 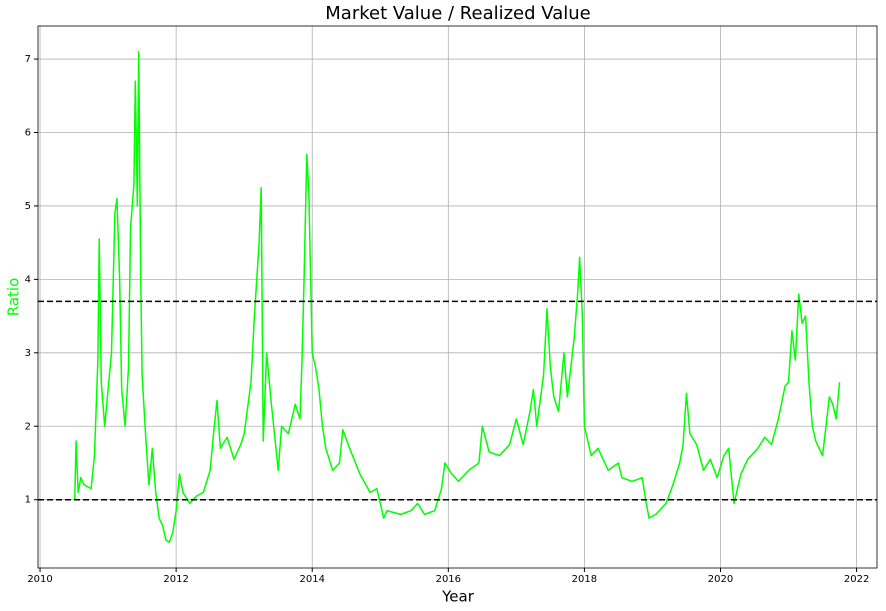 What do you see at coordinates (28, 132) in the screenshot?
I see `y-tick-label: 6` at bounding box center [28, 132].